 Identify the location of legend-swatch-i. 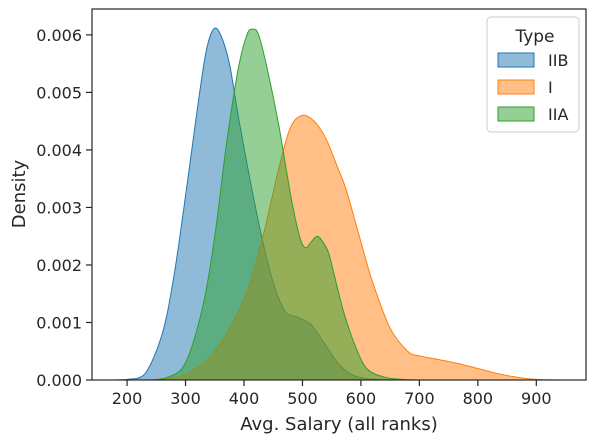
(516, 87).